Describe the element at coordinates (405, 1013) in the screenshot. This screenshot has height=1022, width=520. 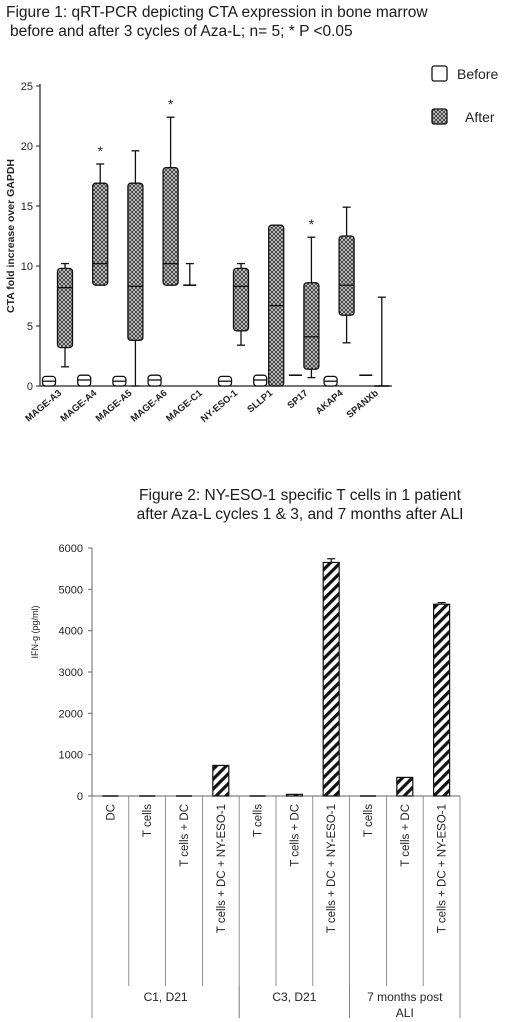
I see `group-label-line2: ALI` at that location.